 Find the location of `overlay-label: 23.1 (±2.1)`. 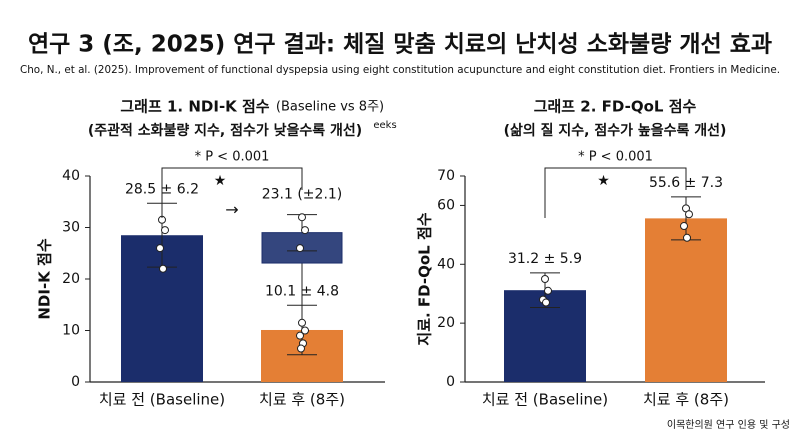

overlay-label: 23.1 (±2.1) is located at coordinates (302, 195).